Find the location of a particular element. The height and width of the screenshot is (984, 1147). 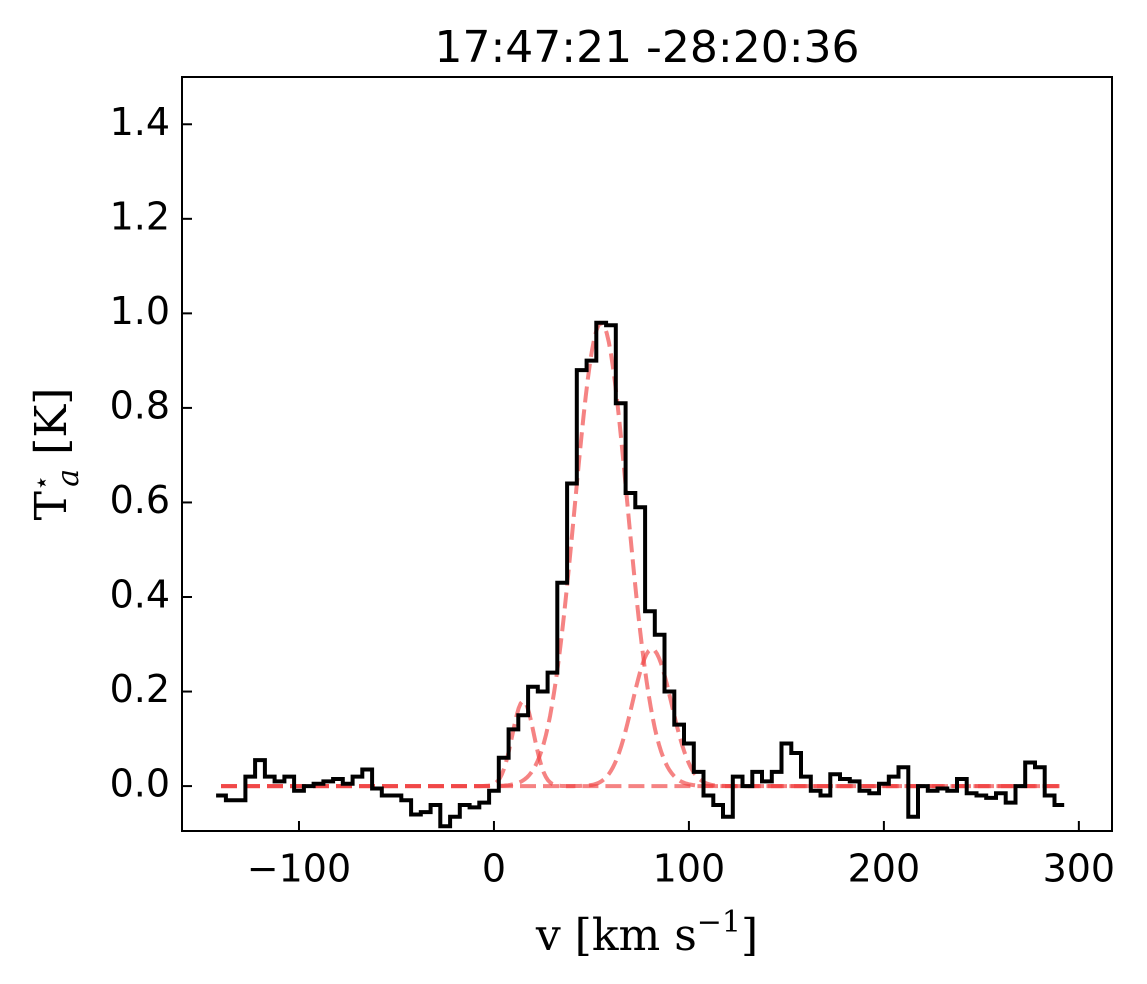

y-label-sup: ⋆ is located at coordinates (42, 483).